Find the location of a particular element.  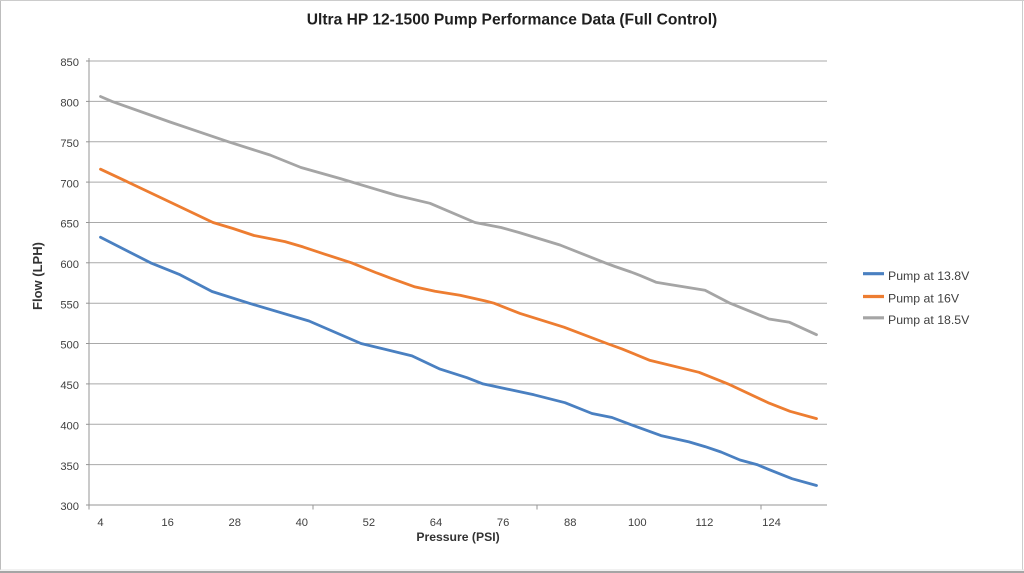

svg-text: Pump at 16V is located at coordinates (924, 299).